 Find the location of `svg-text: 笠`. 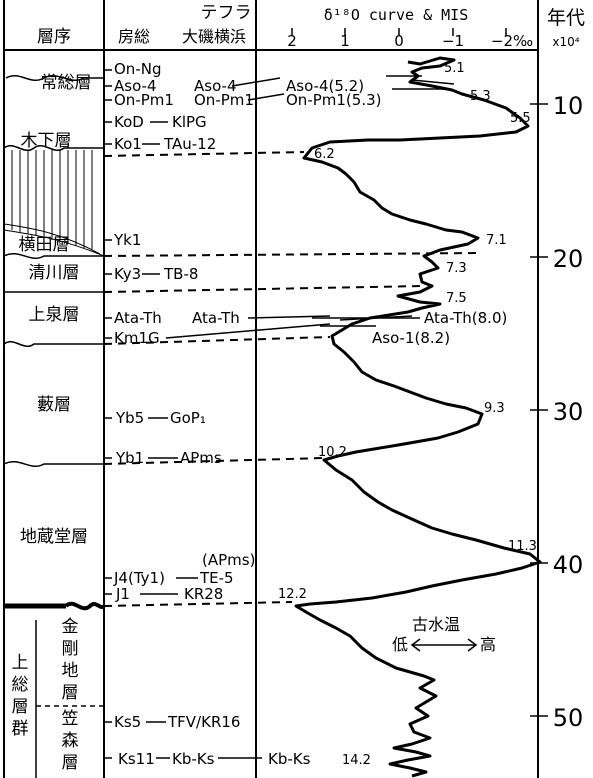

svg-text: 笠 is located at coordinates (70, 719).